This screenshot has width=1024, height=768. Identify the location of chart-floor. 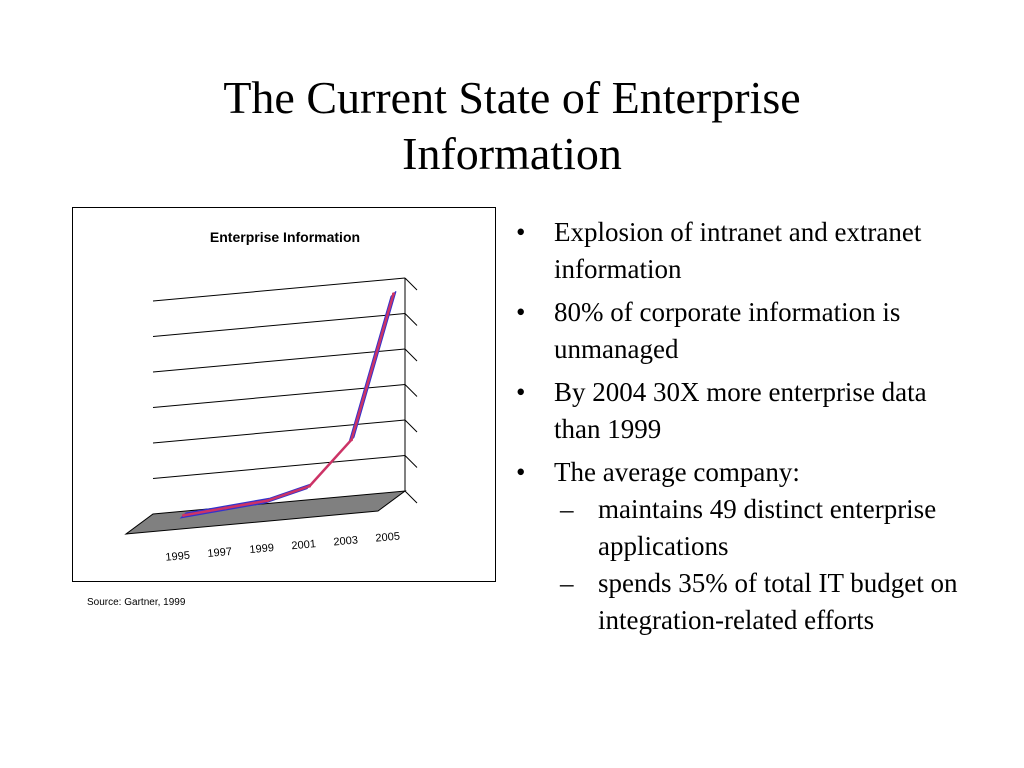
(265, 512).